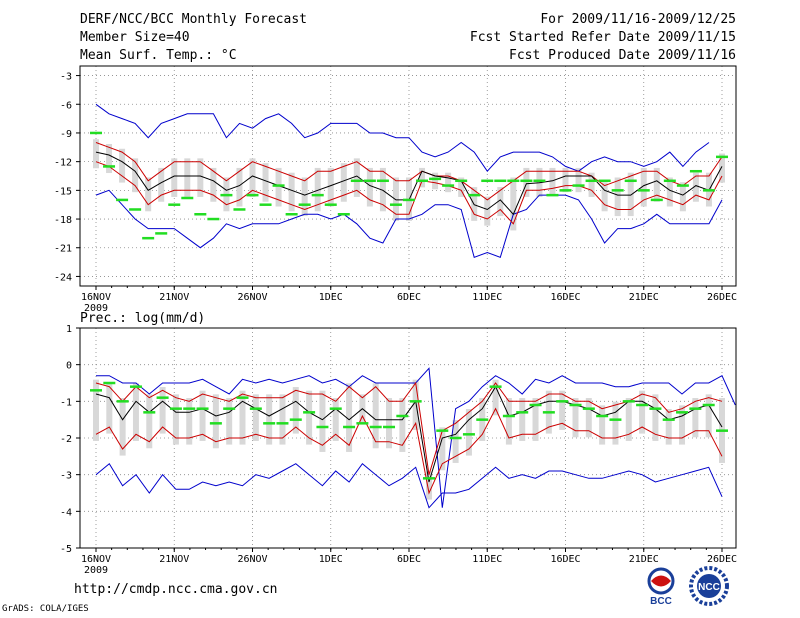  What do you see at coordinates (174, 559) in the screenshot?
I see `prec-xtick-label: 21NOV` at bounding box center [174, 559].